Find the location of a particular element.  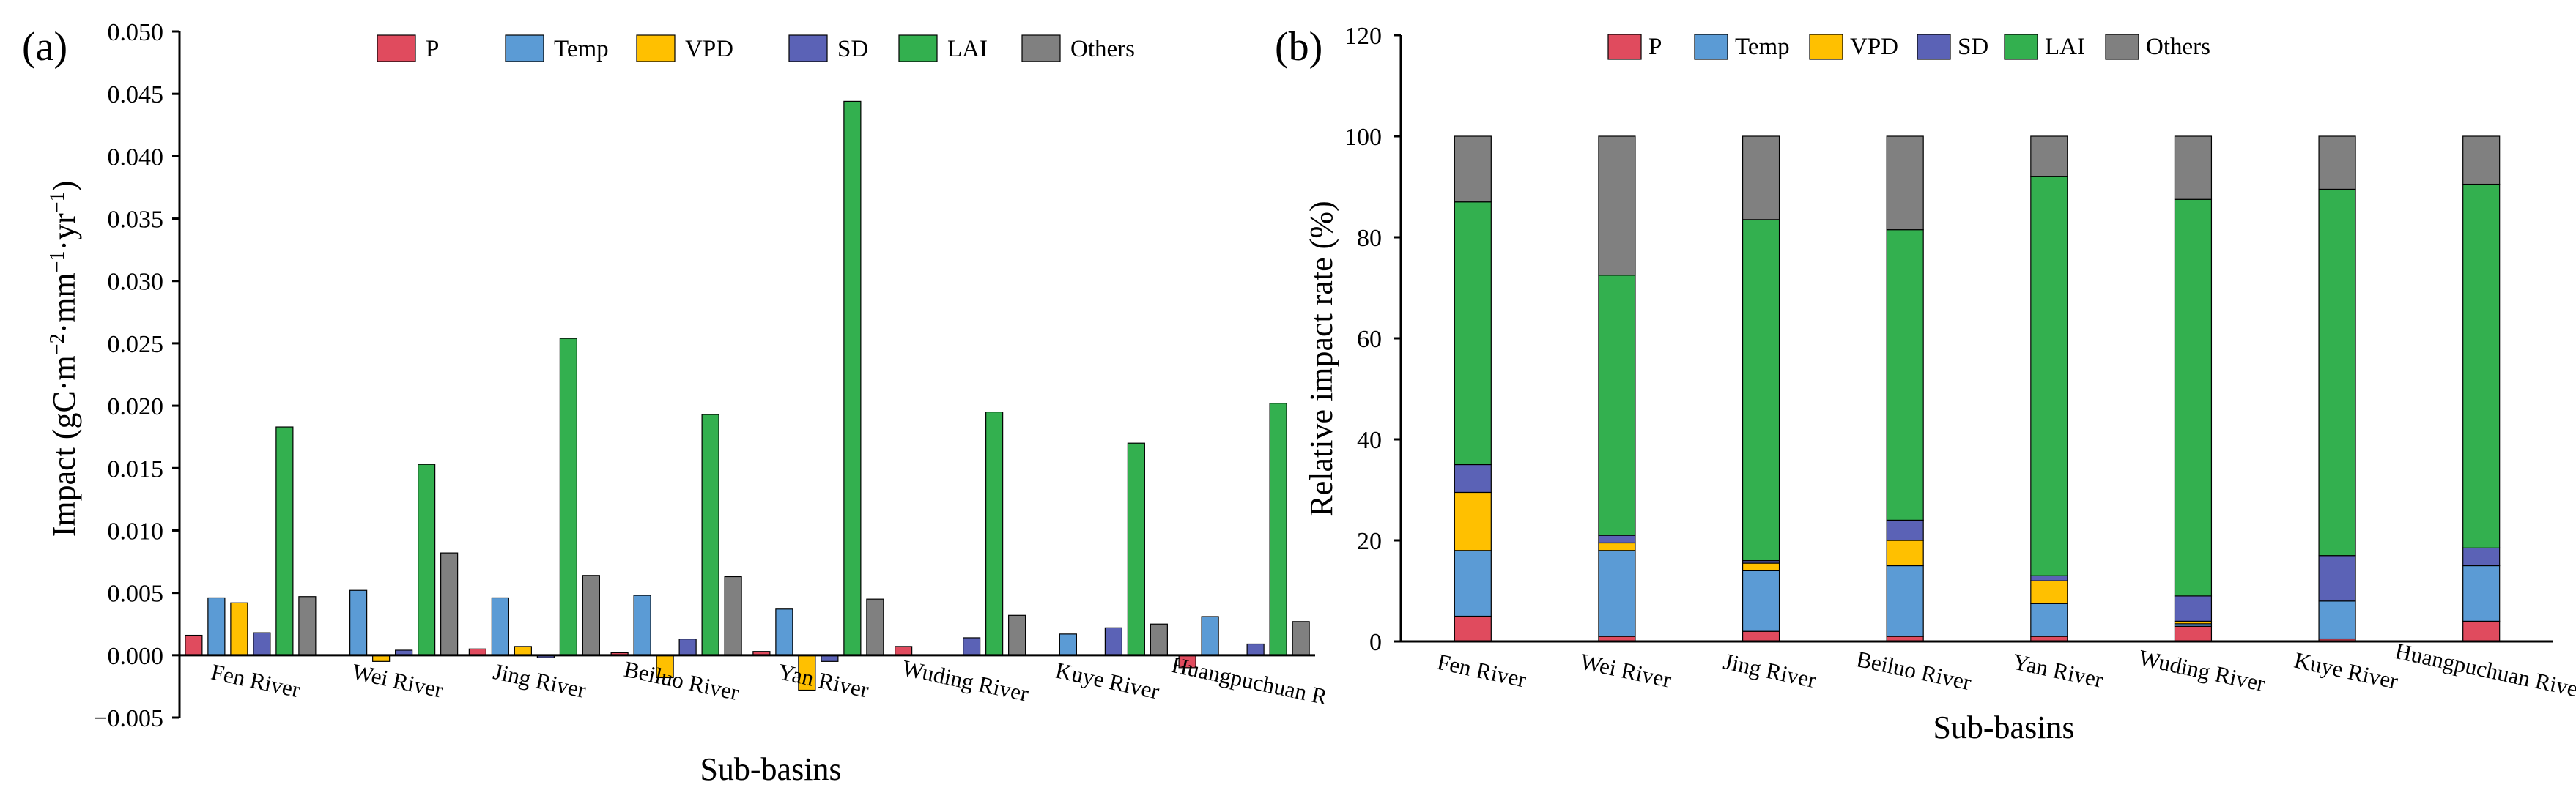

legend-swatch-p is located at coordinates (1624, 47).